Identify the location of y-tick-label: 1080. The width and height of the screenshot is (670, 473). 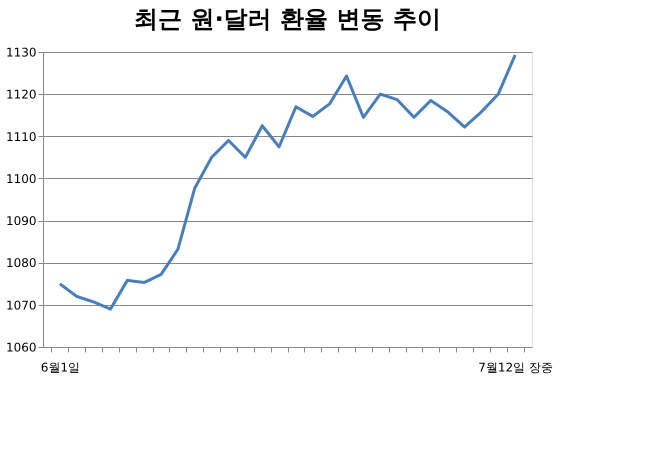
(21, 263).